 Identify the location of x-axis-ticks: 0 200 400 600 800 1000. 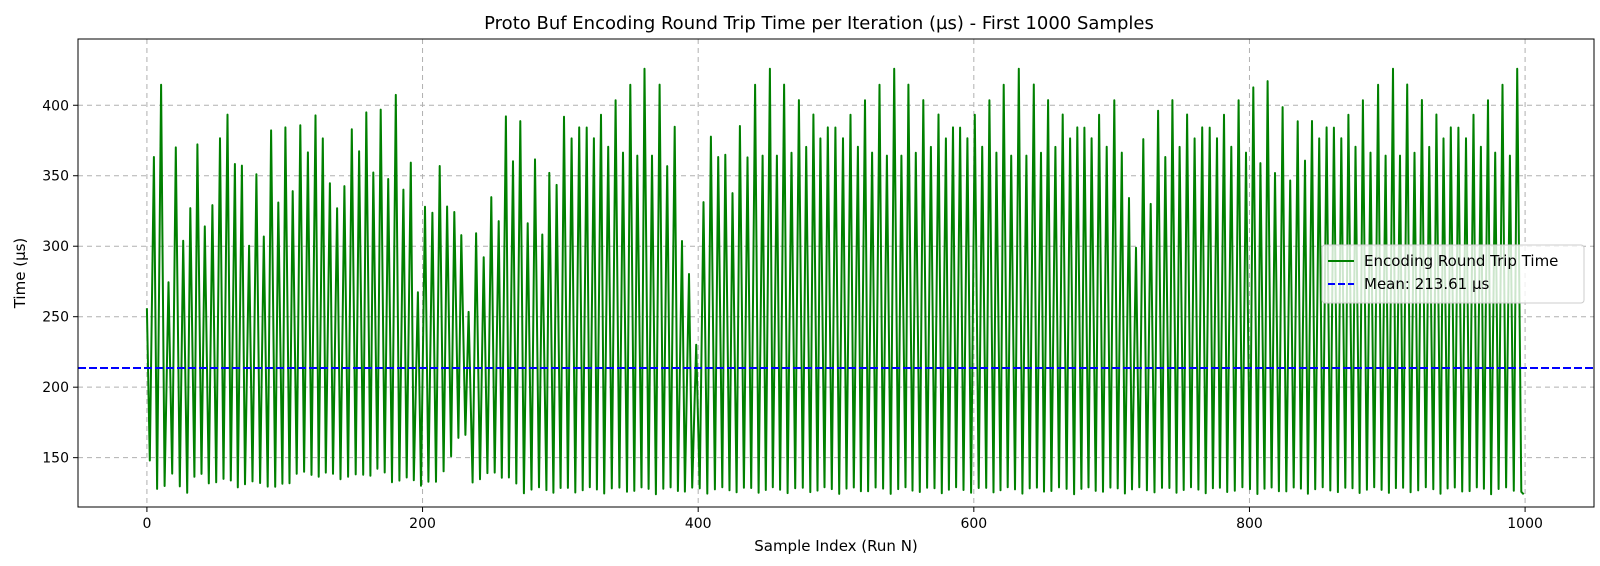
(842, 519).